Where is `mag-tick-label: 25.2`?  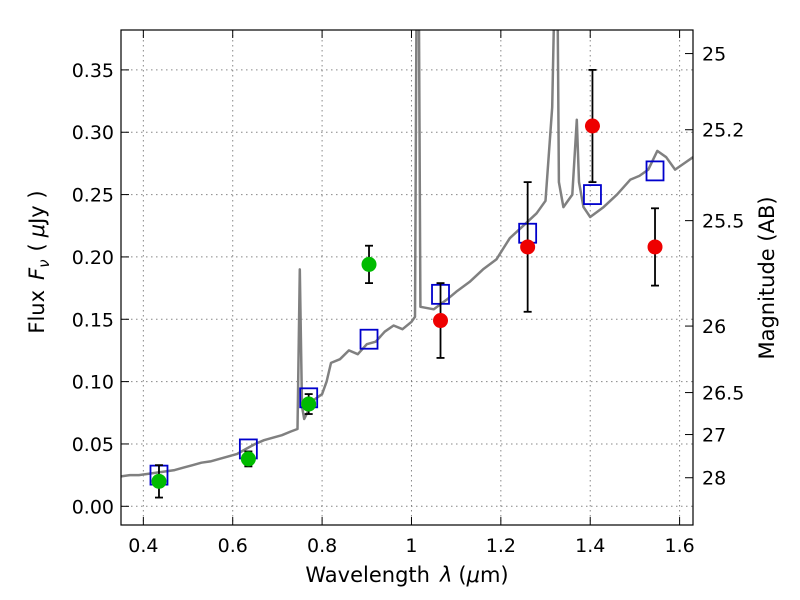
mag-tick-label: 25.2 is located at coordinates (723, 131).